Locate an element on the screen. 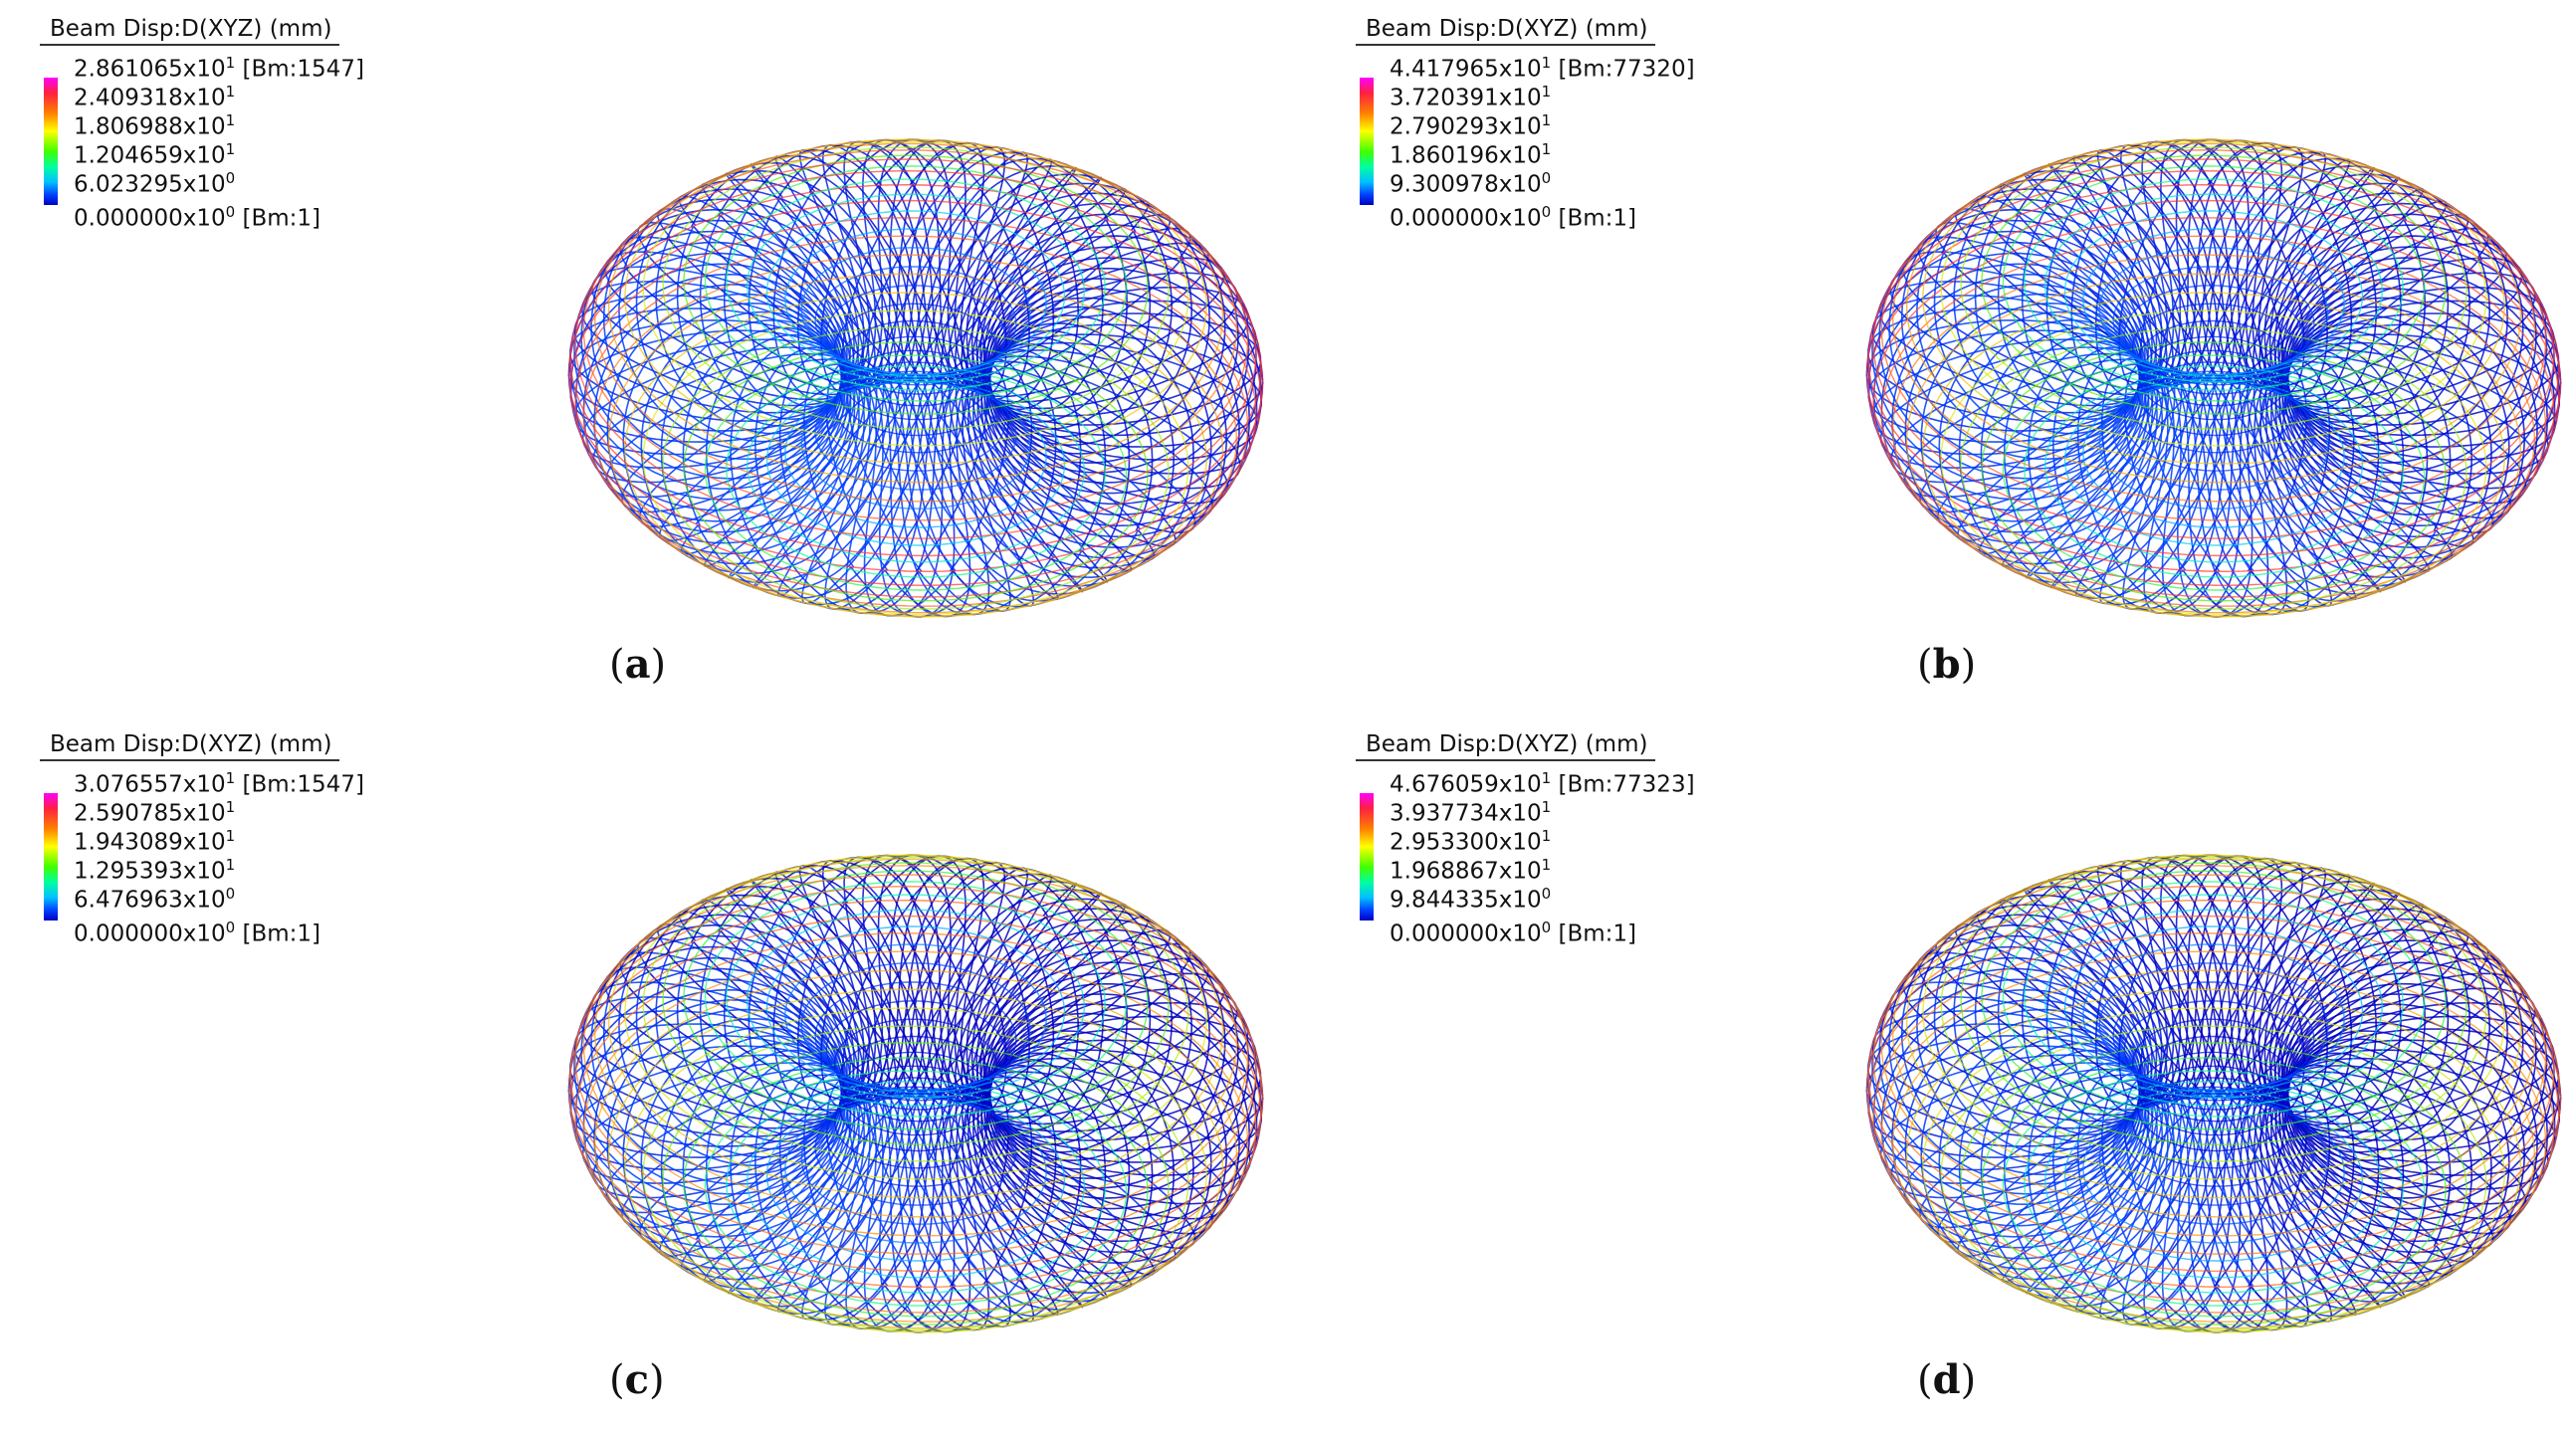 The image size is (2576, 1431). legend-value: 1.943089x101 is located at coordinates (155, 841).